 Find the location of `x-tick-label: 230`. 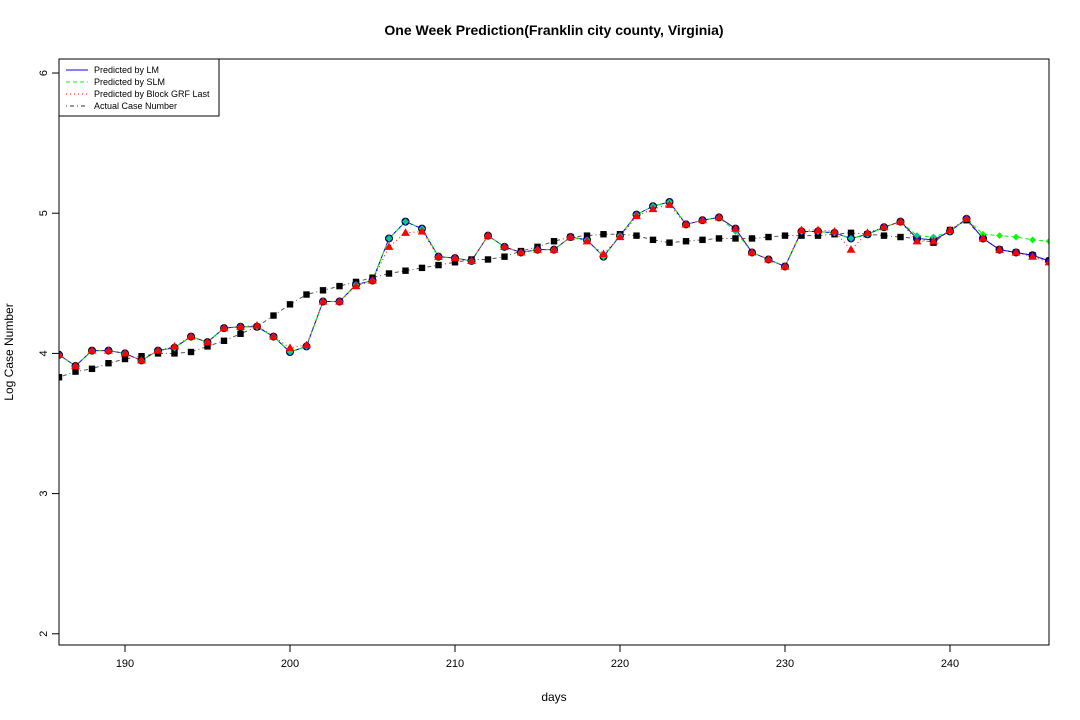

x-tick-label: 230 is located at coordinates (785, 664).